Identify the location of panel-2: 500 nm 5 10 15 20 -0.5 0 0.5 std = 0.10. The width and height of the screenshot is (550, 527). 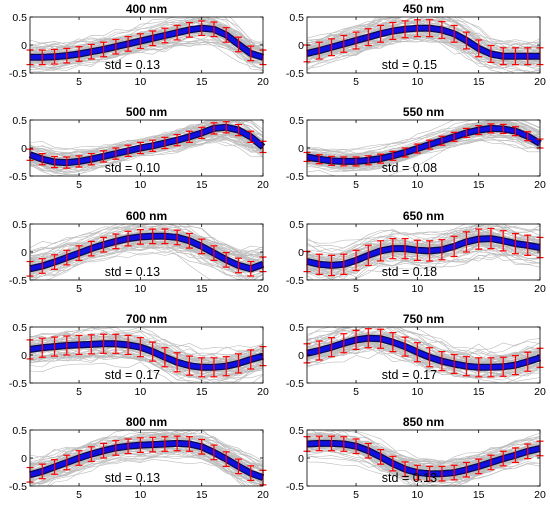
(139, 148).